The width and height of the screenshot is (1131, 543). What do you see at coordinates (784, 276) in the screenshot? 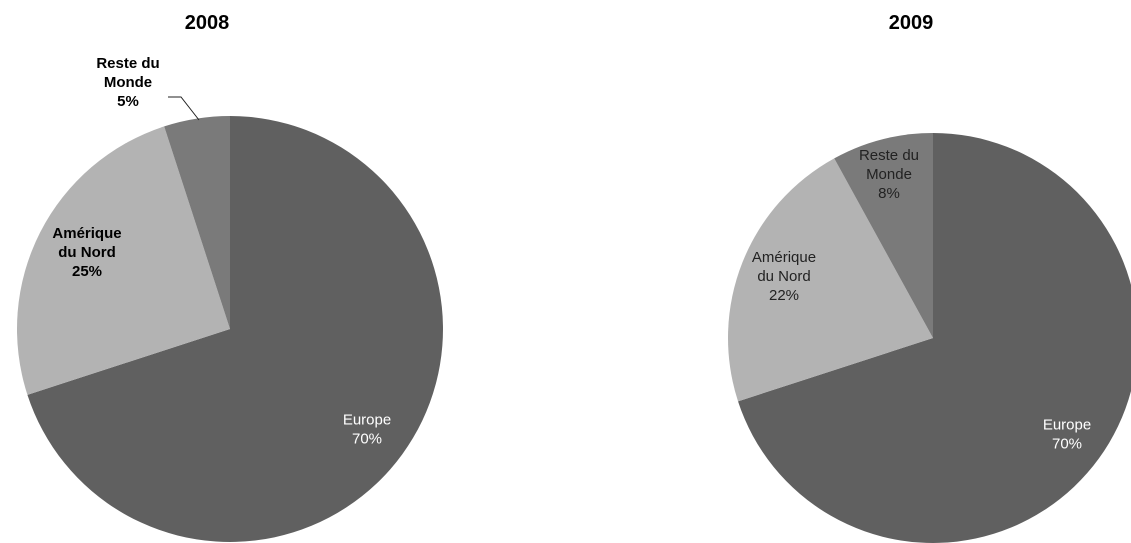
I see `data-label-amerique-du-nord-2009: Amérique du Nord 22%` at bounding box center [784, 276].